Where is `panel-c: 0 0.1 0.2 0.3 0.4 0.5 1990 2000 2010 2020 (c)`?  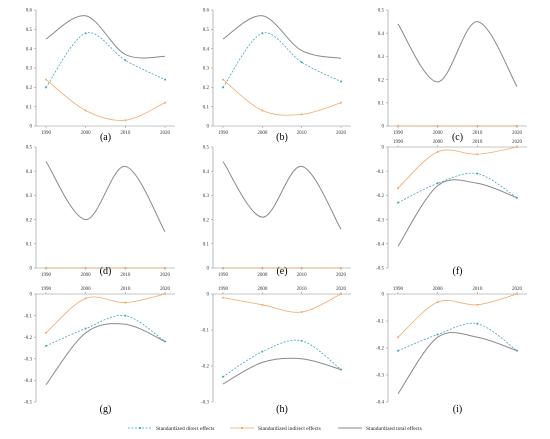 panel-c: 0 0.1 0.2 0.3 0.4 0.5 1990 2000 2010 2020 (c) is located at coordinates (452, 76).